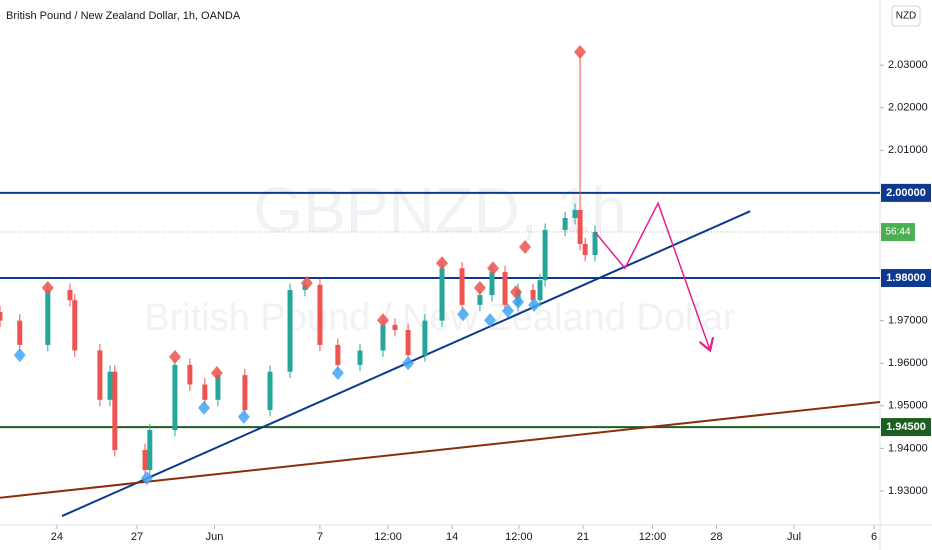 The width and height of the screenshot is (932, 550). What do you see at coordinates (908, 108) in the screenshot?
I see `y-tick-label: 2.02000` at bounding box center [908, 108].